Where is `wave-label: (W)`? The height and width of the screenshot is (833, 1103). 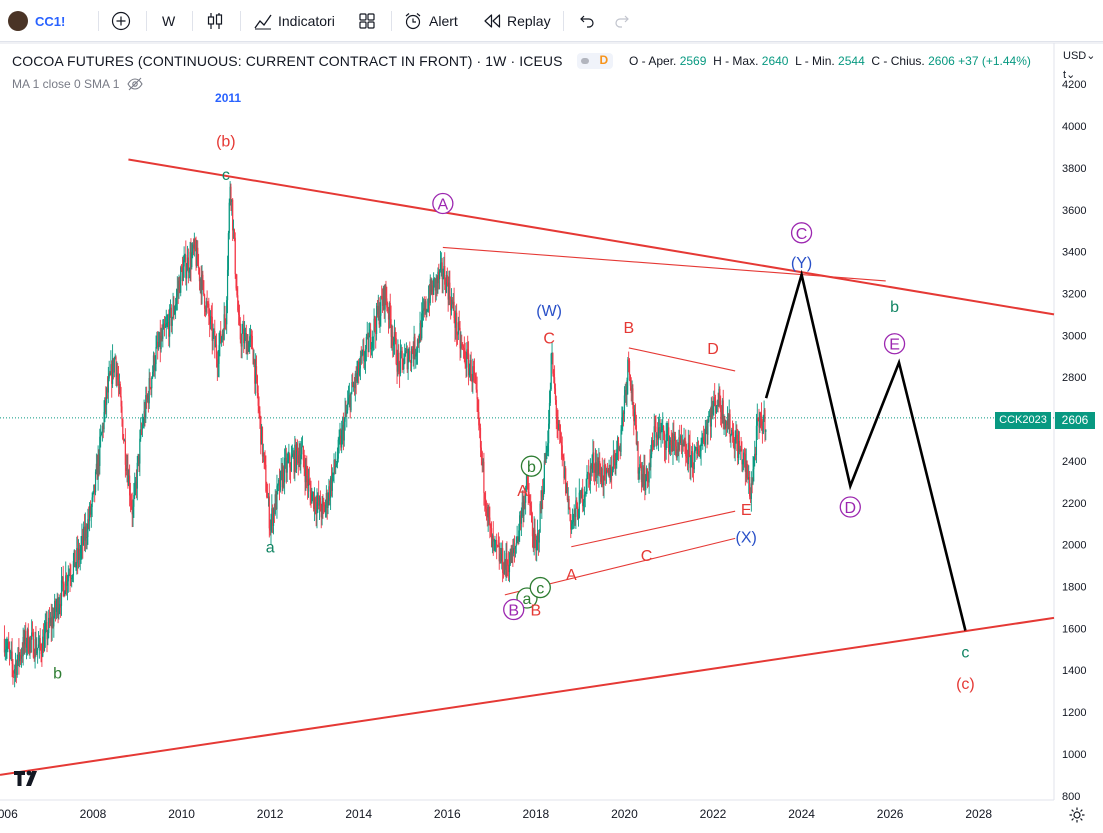 wave-label: (W) is located at coordinates (549, 311).